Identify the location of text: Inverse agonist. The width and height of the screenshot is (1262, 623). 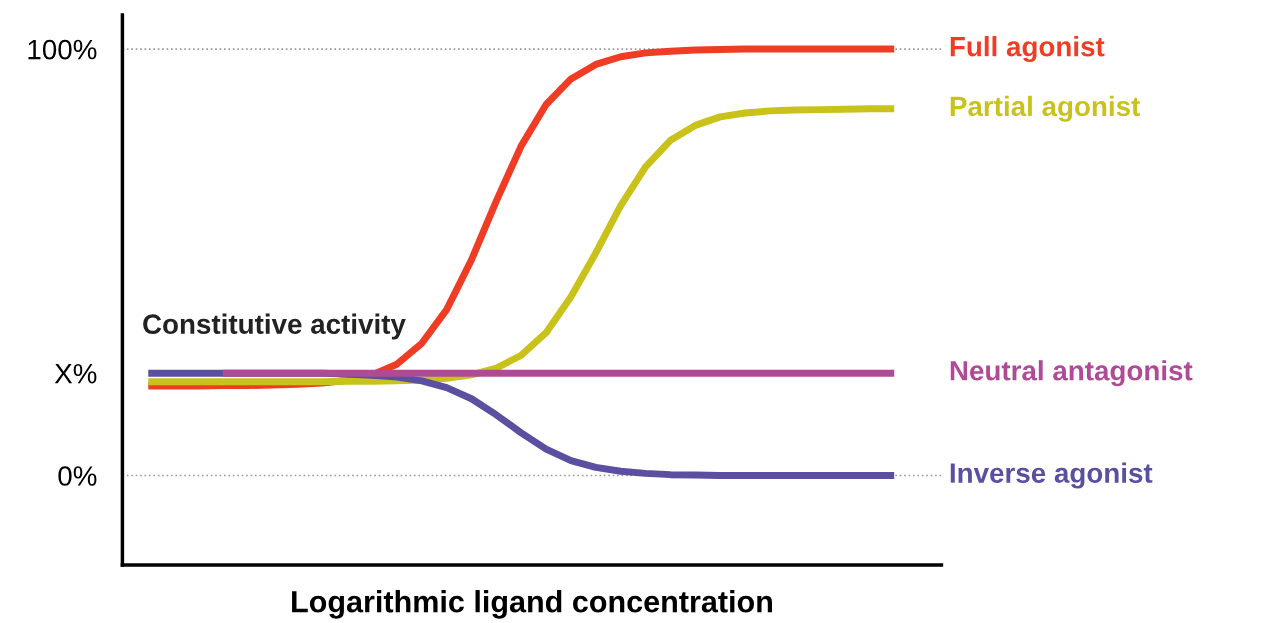
(1051, 475).